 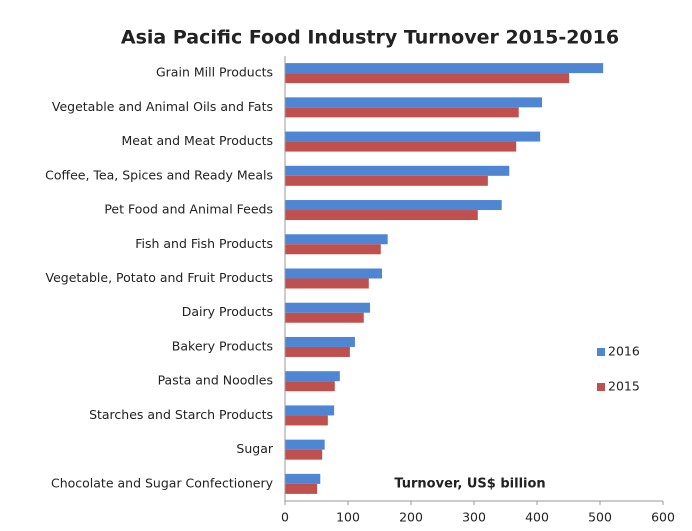 What do you see at coordinates (227, 311) in the screenshot?
I see `y-tick-label: Dairy Products` at bounding box center [227, 311].